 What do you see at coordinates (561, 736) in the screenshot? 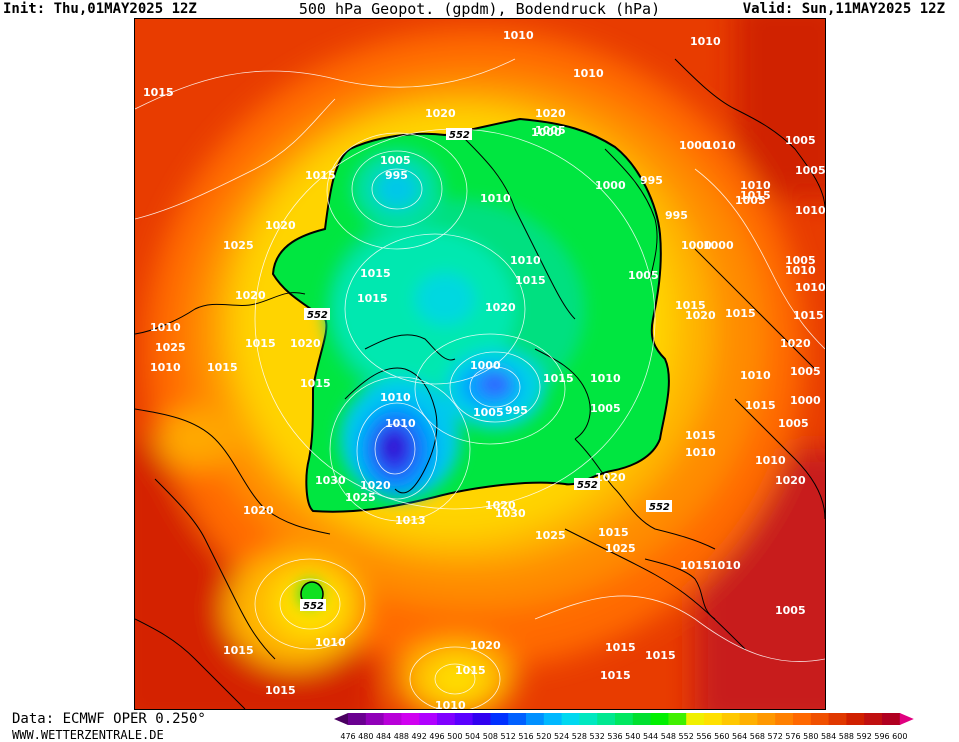
I see `colorbar-tick-label: 524` at bounding box center [561, 736].